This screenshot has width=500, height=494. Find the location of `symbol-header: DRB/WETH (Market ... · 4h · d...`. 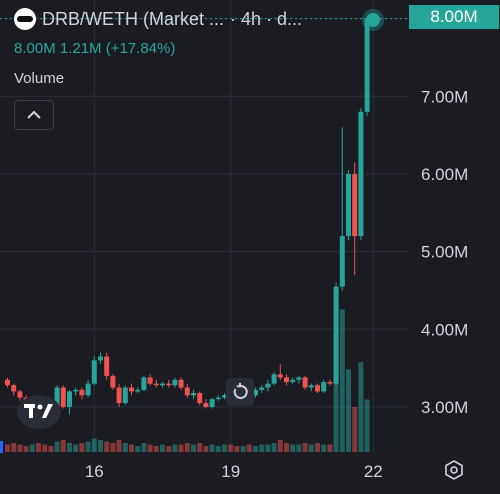

symbol-header: DRB/WETH (Market ... · 4h · d... is located at coordinates (158, 19).